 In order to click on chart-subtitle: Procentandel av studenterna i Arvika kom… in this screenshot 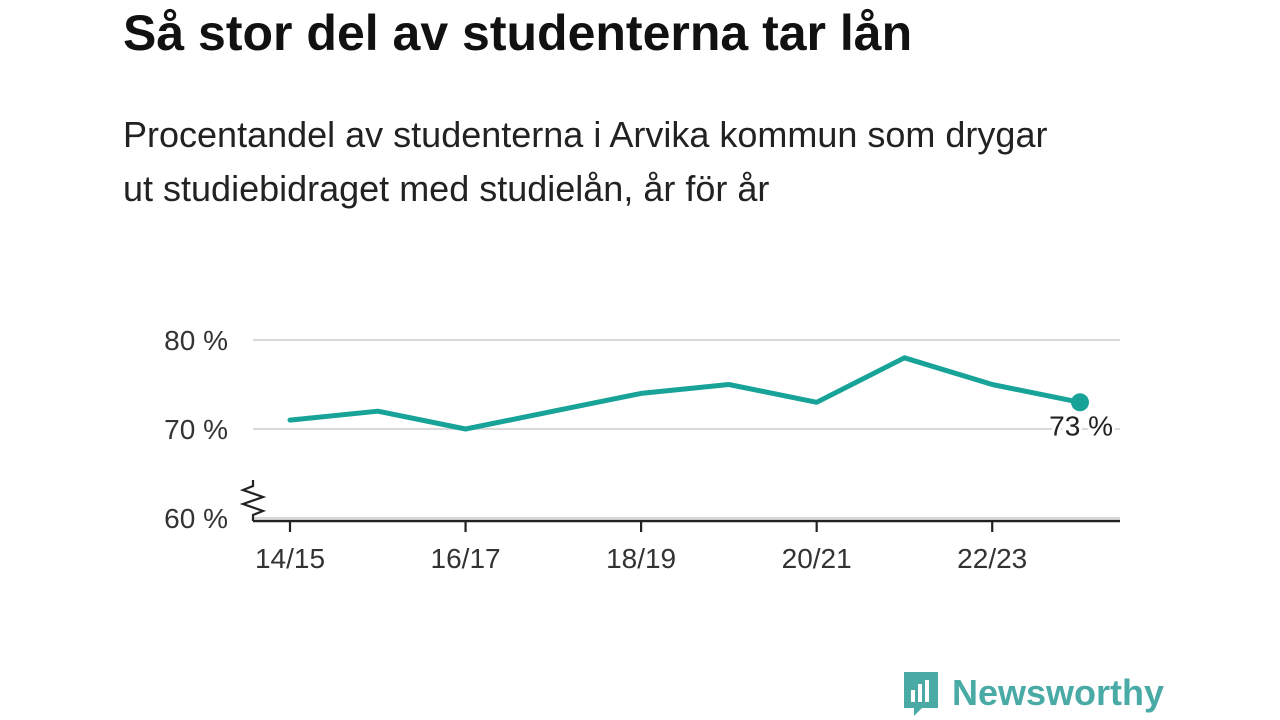, I will do `click(585, 161)`.